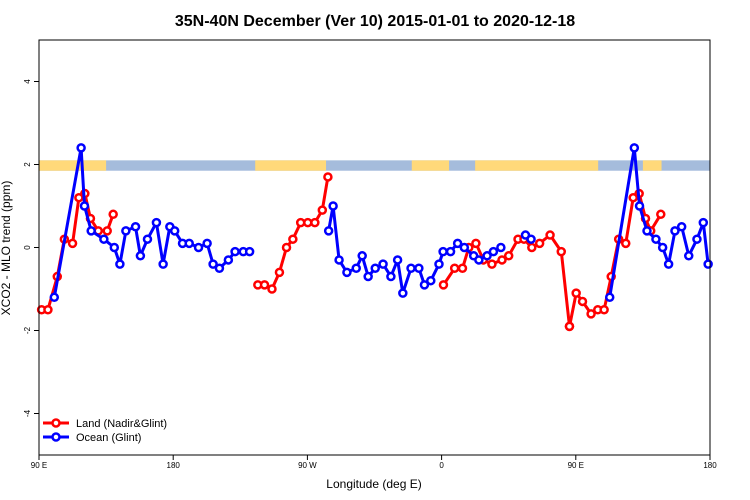  I want to click on x-axis-label: Longitude (deg E), so click(373, 484).